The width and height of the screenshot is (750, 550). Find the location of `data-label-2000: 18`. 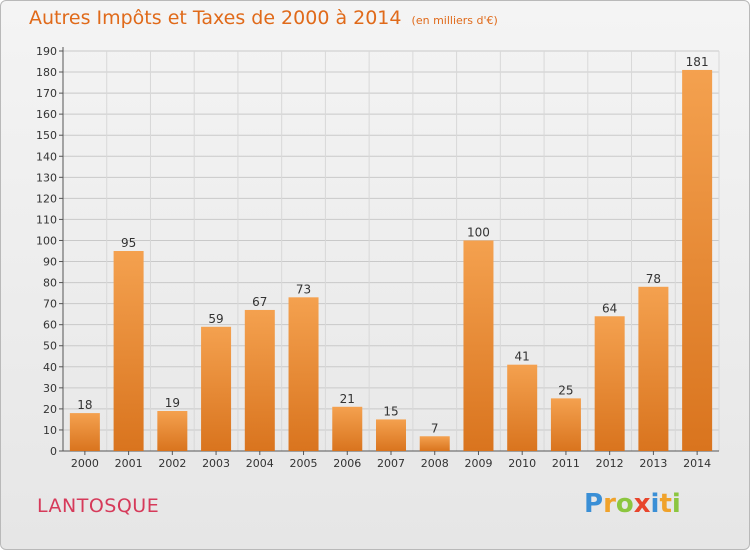

data-label-2000: 18 is located at coordinates (84, 405).